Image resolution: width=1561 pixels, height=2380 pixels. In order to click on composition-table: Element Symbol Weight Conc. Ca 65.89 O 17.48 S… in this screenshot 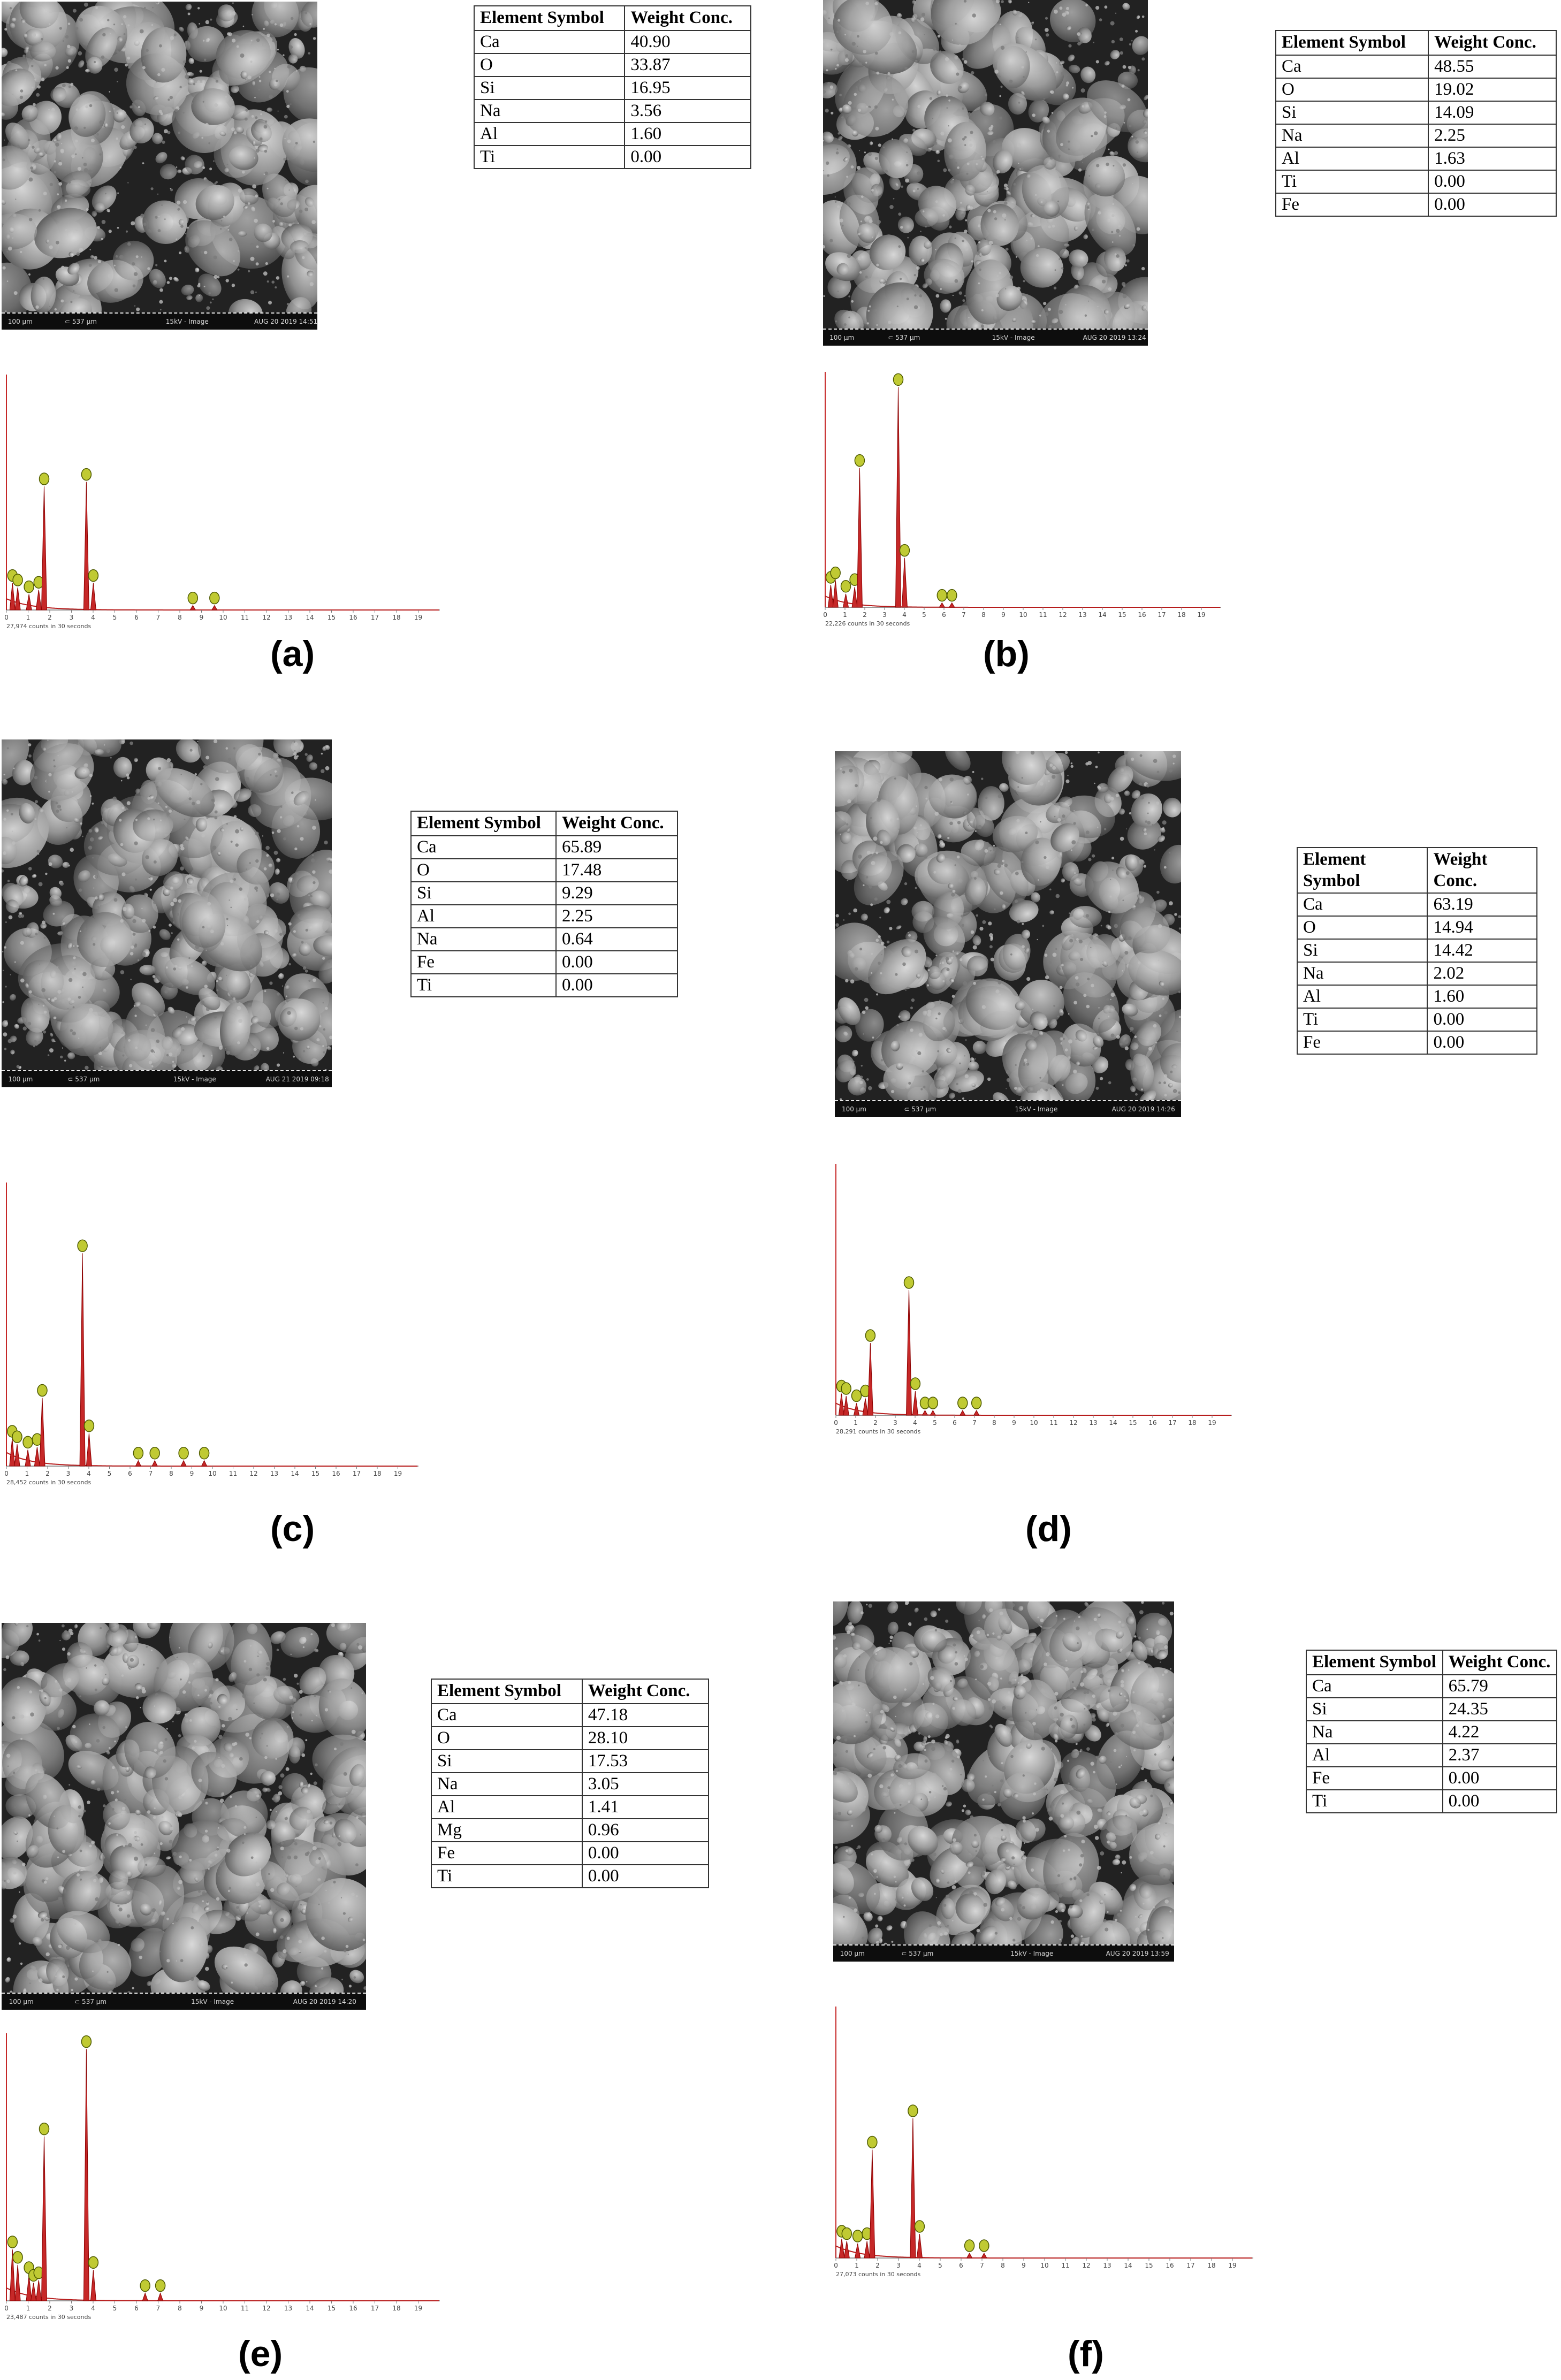, I will do `click(544, 904)`.